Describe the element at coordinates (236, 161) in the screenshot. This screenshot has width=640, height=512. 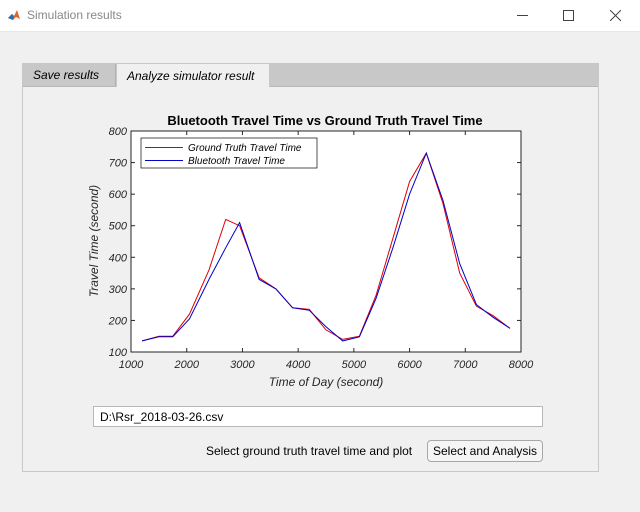
I see `legend-label-bluetooth: Bluetooth Travel Time` at that location.